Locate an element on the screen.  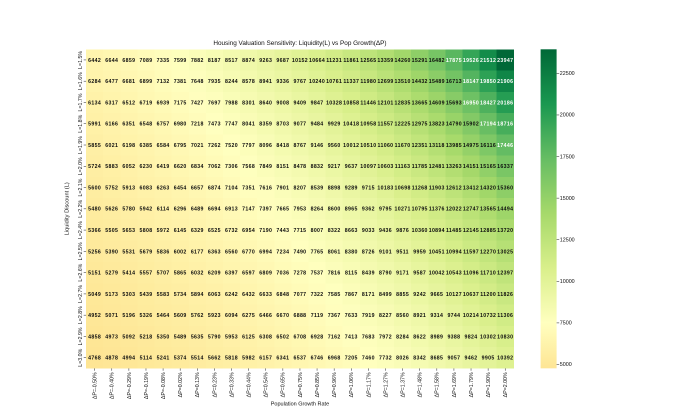
svg-text: 13118 is located at coordinates (437, 146).